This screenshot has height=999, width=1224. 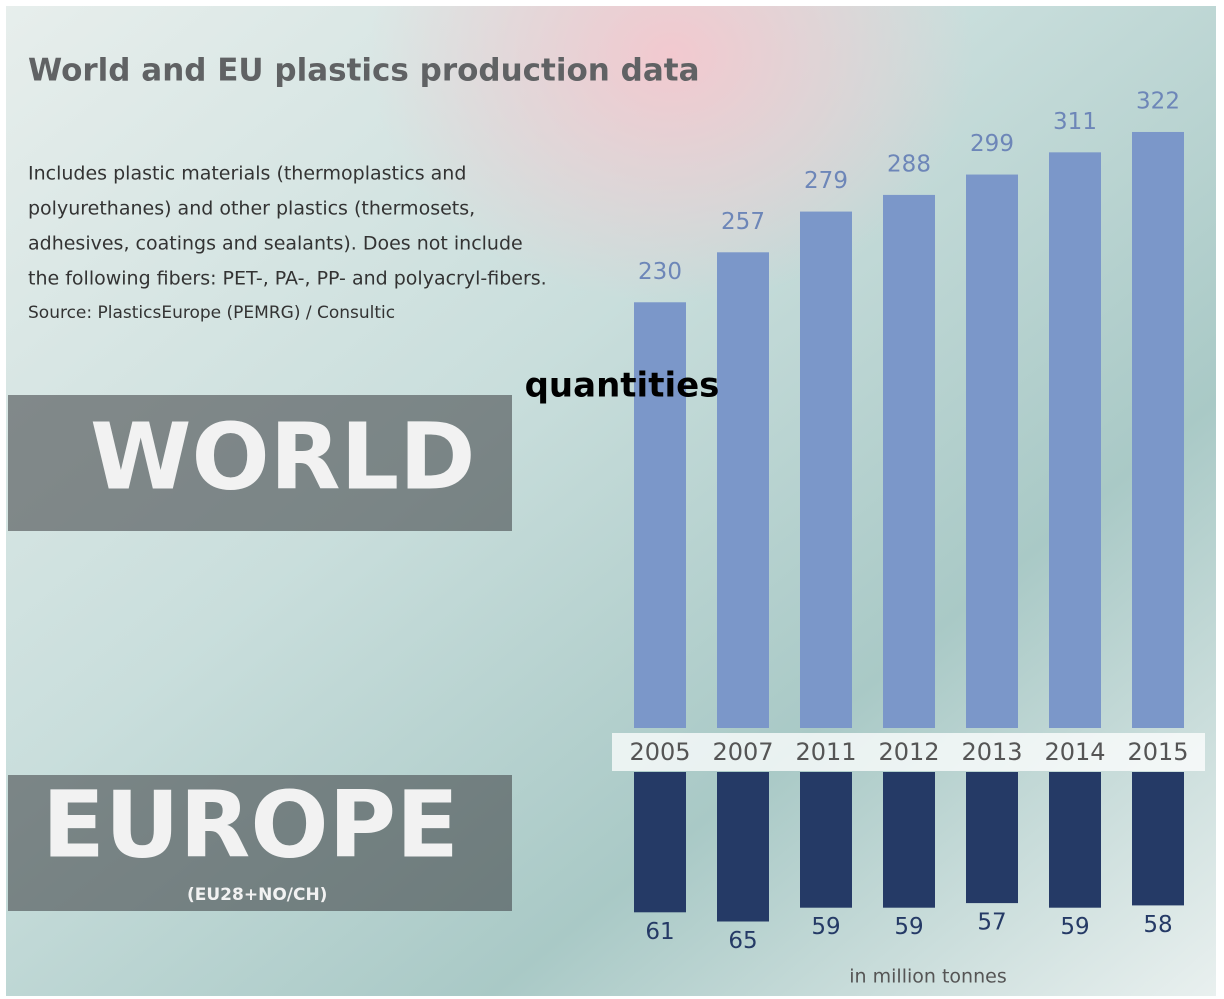 I want to click on europe-band, so click(x=260, y=843).